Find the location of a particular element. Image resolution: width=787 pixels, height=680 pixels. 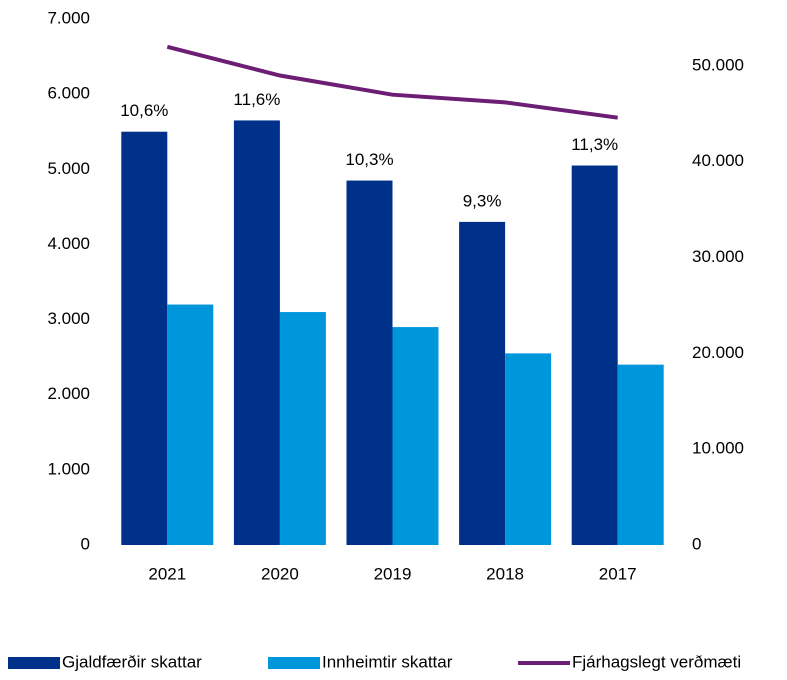

y-tick-label: 0 is located at coordinates (85, 543).